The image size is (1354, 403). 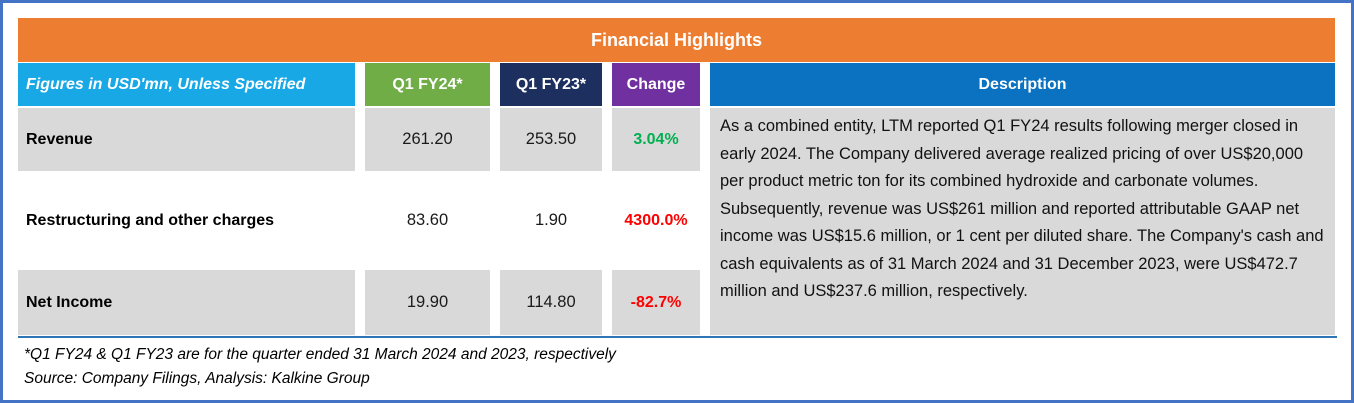 What do you see at coordinates (656, 139) in the screenshot?
I see `revenue-change-value: 3.04%` at bounding box center [656, 139].